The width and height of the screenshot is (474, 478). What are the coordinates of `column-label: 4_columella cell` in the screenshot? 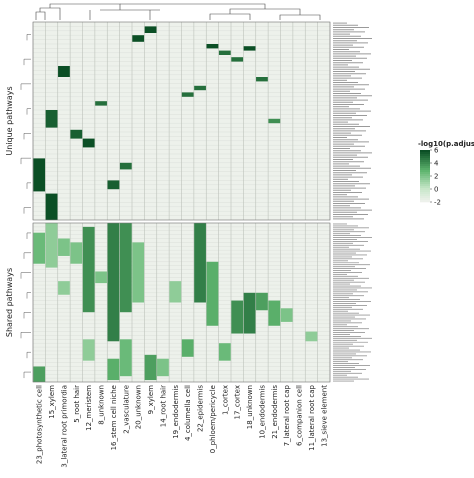 It's located at (188, 413).